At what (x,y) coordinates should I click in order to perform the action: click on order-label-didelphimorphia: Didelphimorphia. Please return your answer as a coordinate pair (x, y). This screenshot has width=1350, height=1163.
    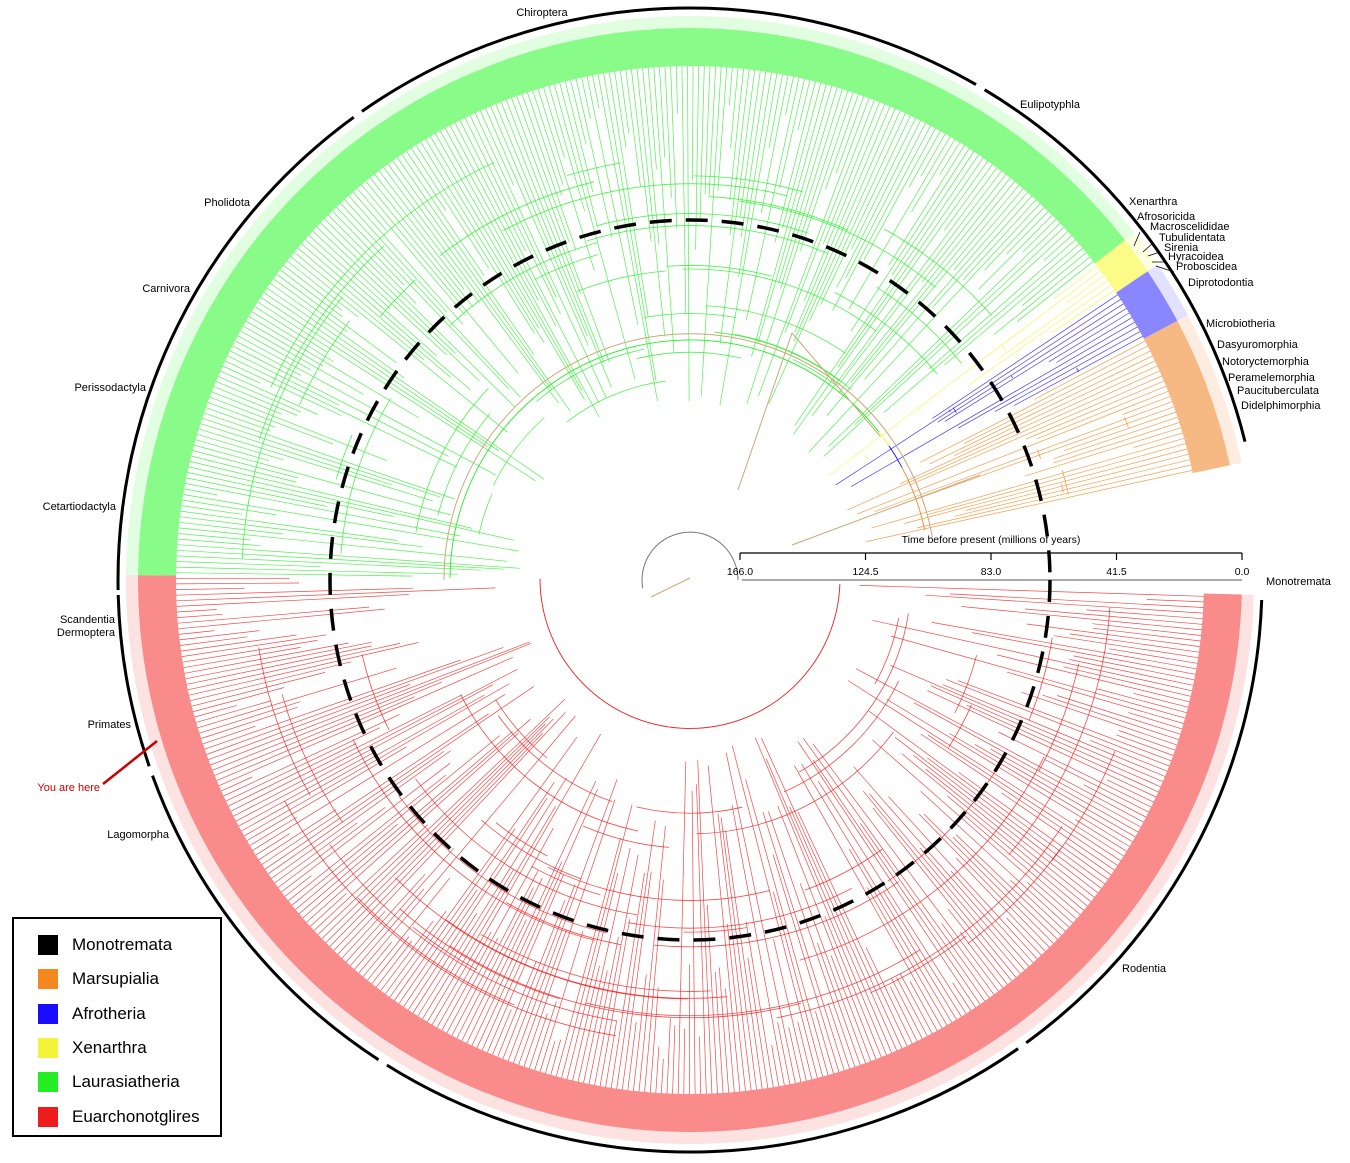
    Looking at the image, I should click on (1281, 406).